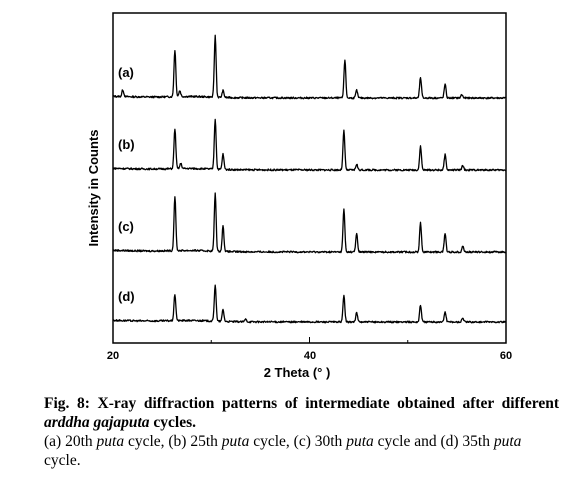  Describe the element at coordinates (309, 340) in the screenshot. I see `x-axis-ticks` at that location.